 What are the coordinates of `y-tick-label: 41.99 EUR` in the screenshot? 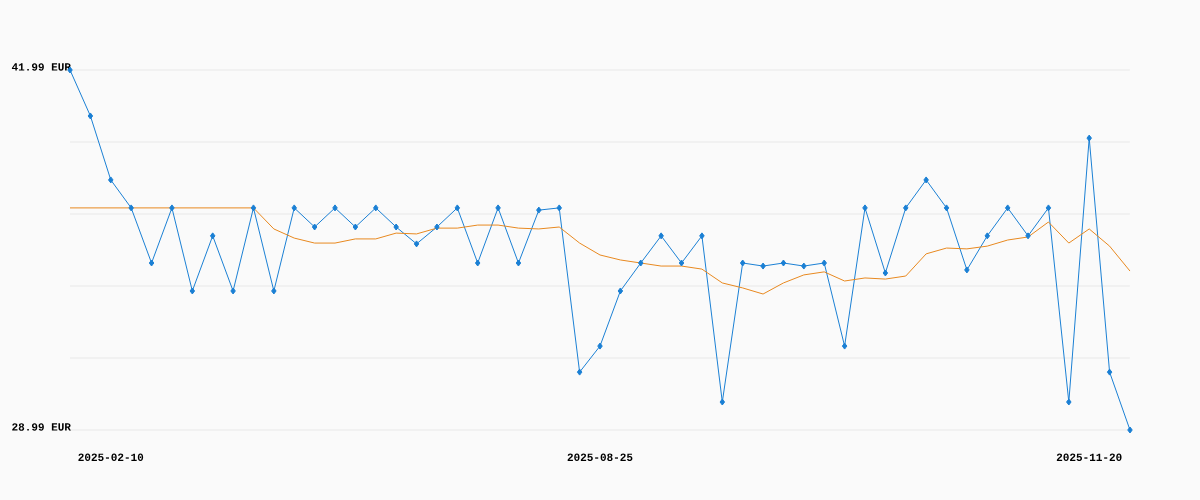 It's located at (41, 67).